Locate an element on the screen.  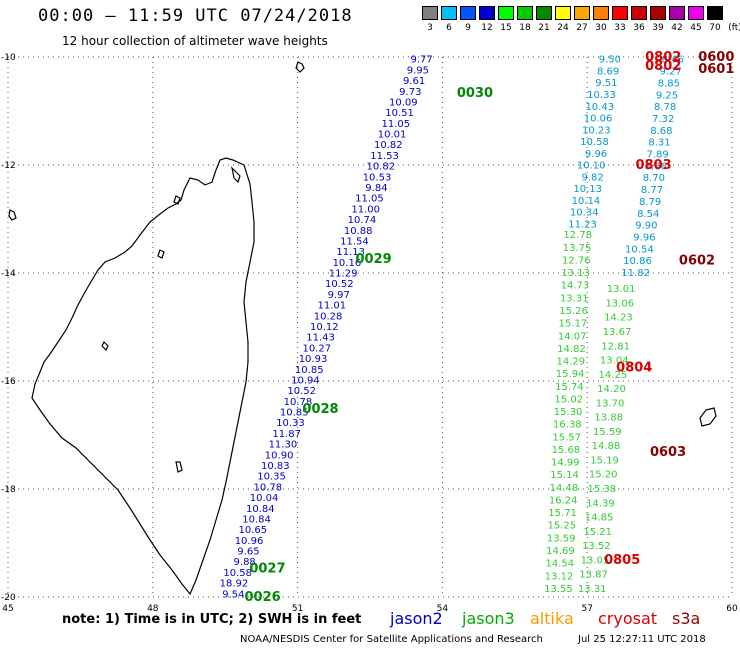
wave-height-value: 11.54 is located at coordinates (354, 241).